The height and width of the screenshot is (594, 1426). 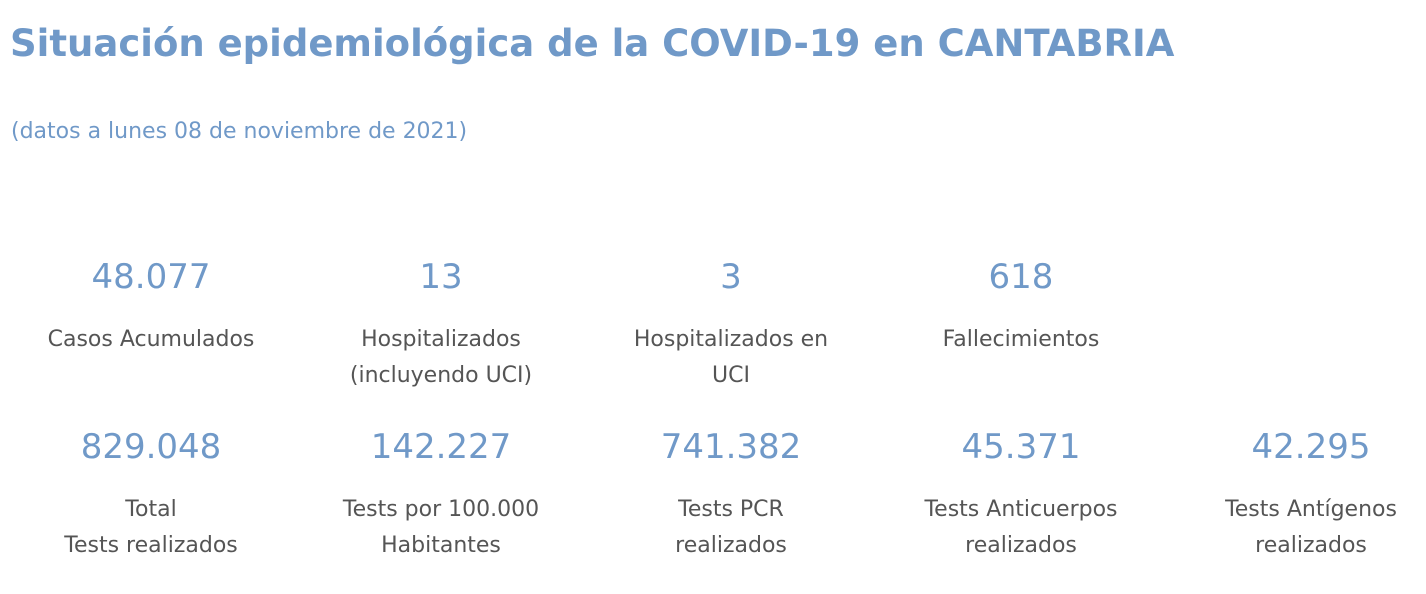 I want to click on stat-value: 48.077, so click(x=151, y=277).